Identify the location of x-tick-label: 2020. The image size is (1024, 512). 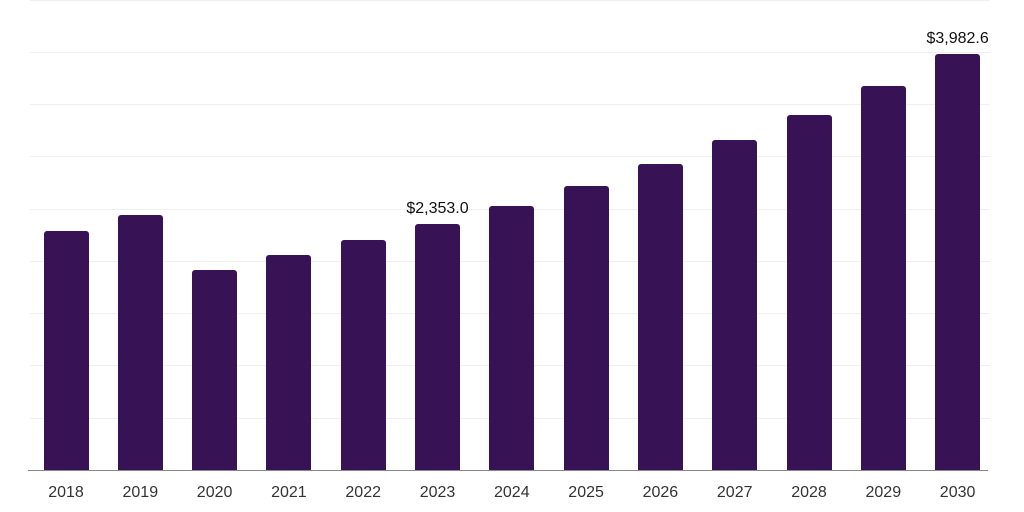
(214, 492).